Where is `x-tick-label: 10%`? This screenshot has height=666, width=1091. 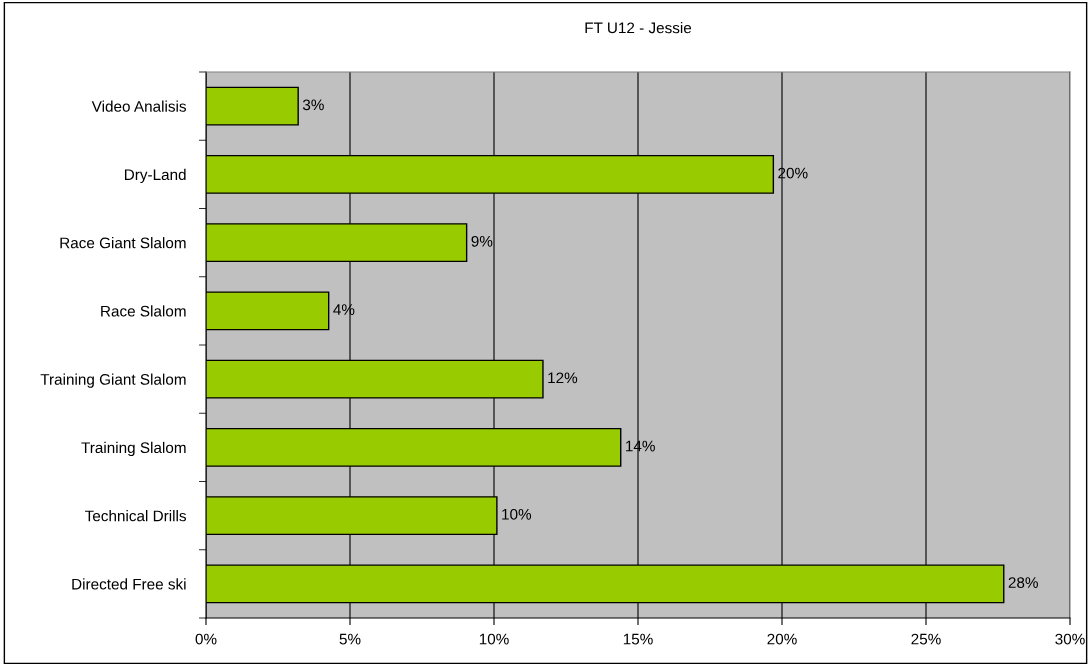 x-tick-label: 10% is located at coordinates (494, 639).